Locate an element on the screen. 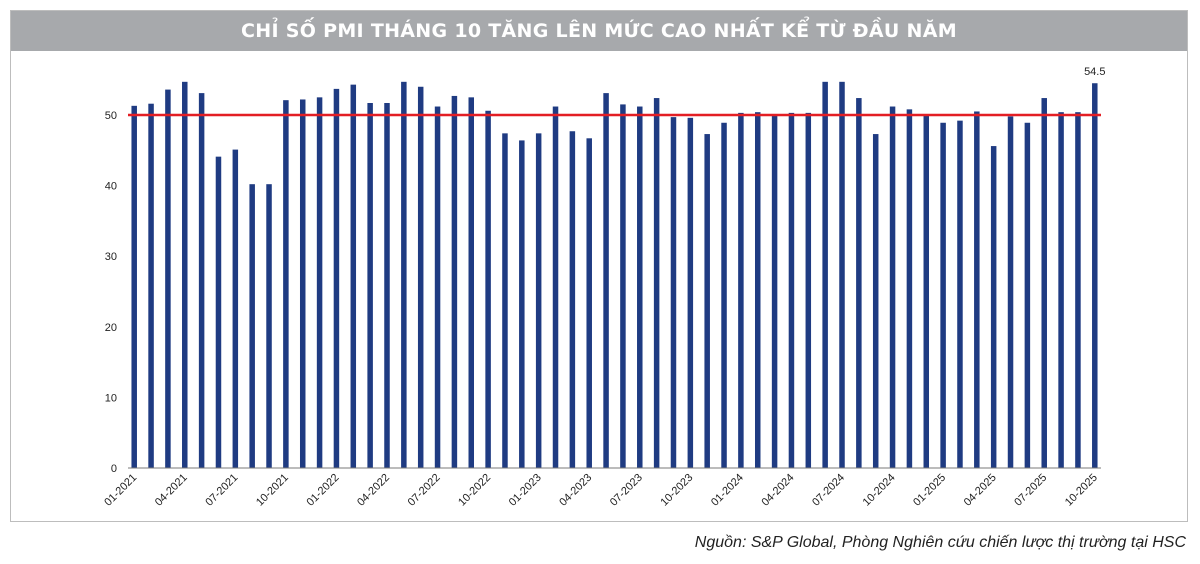 The image size is (1200, 564). x-tick-label: 04-2021 is located at coordinates (171, 490).